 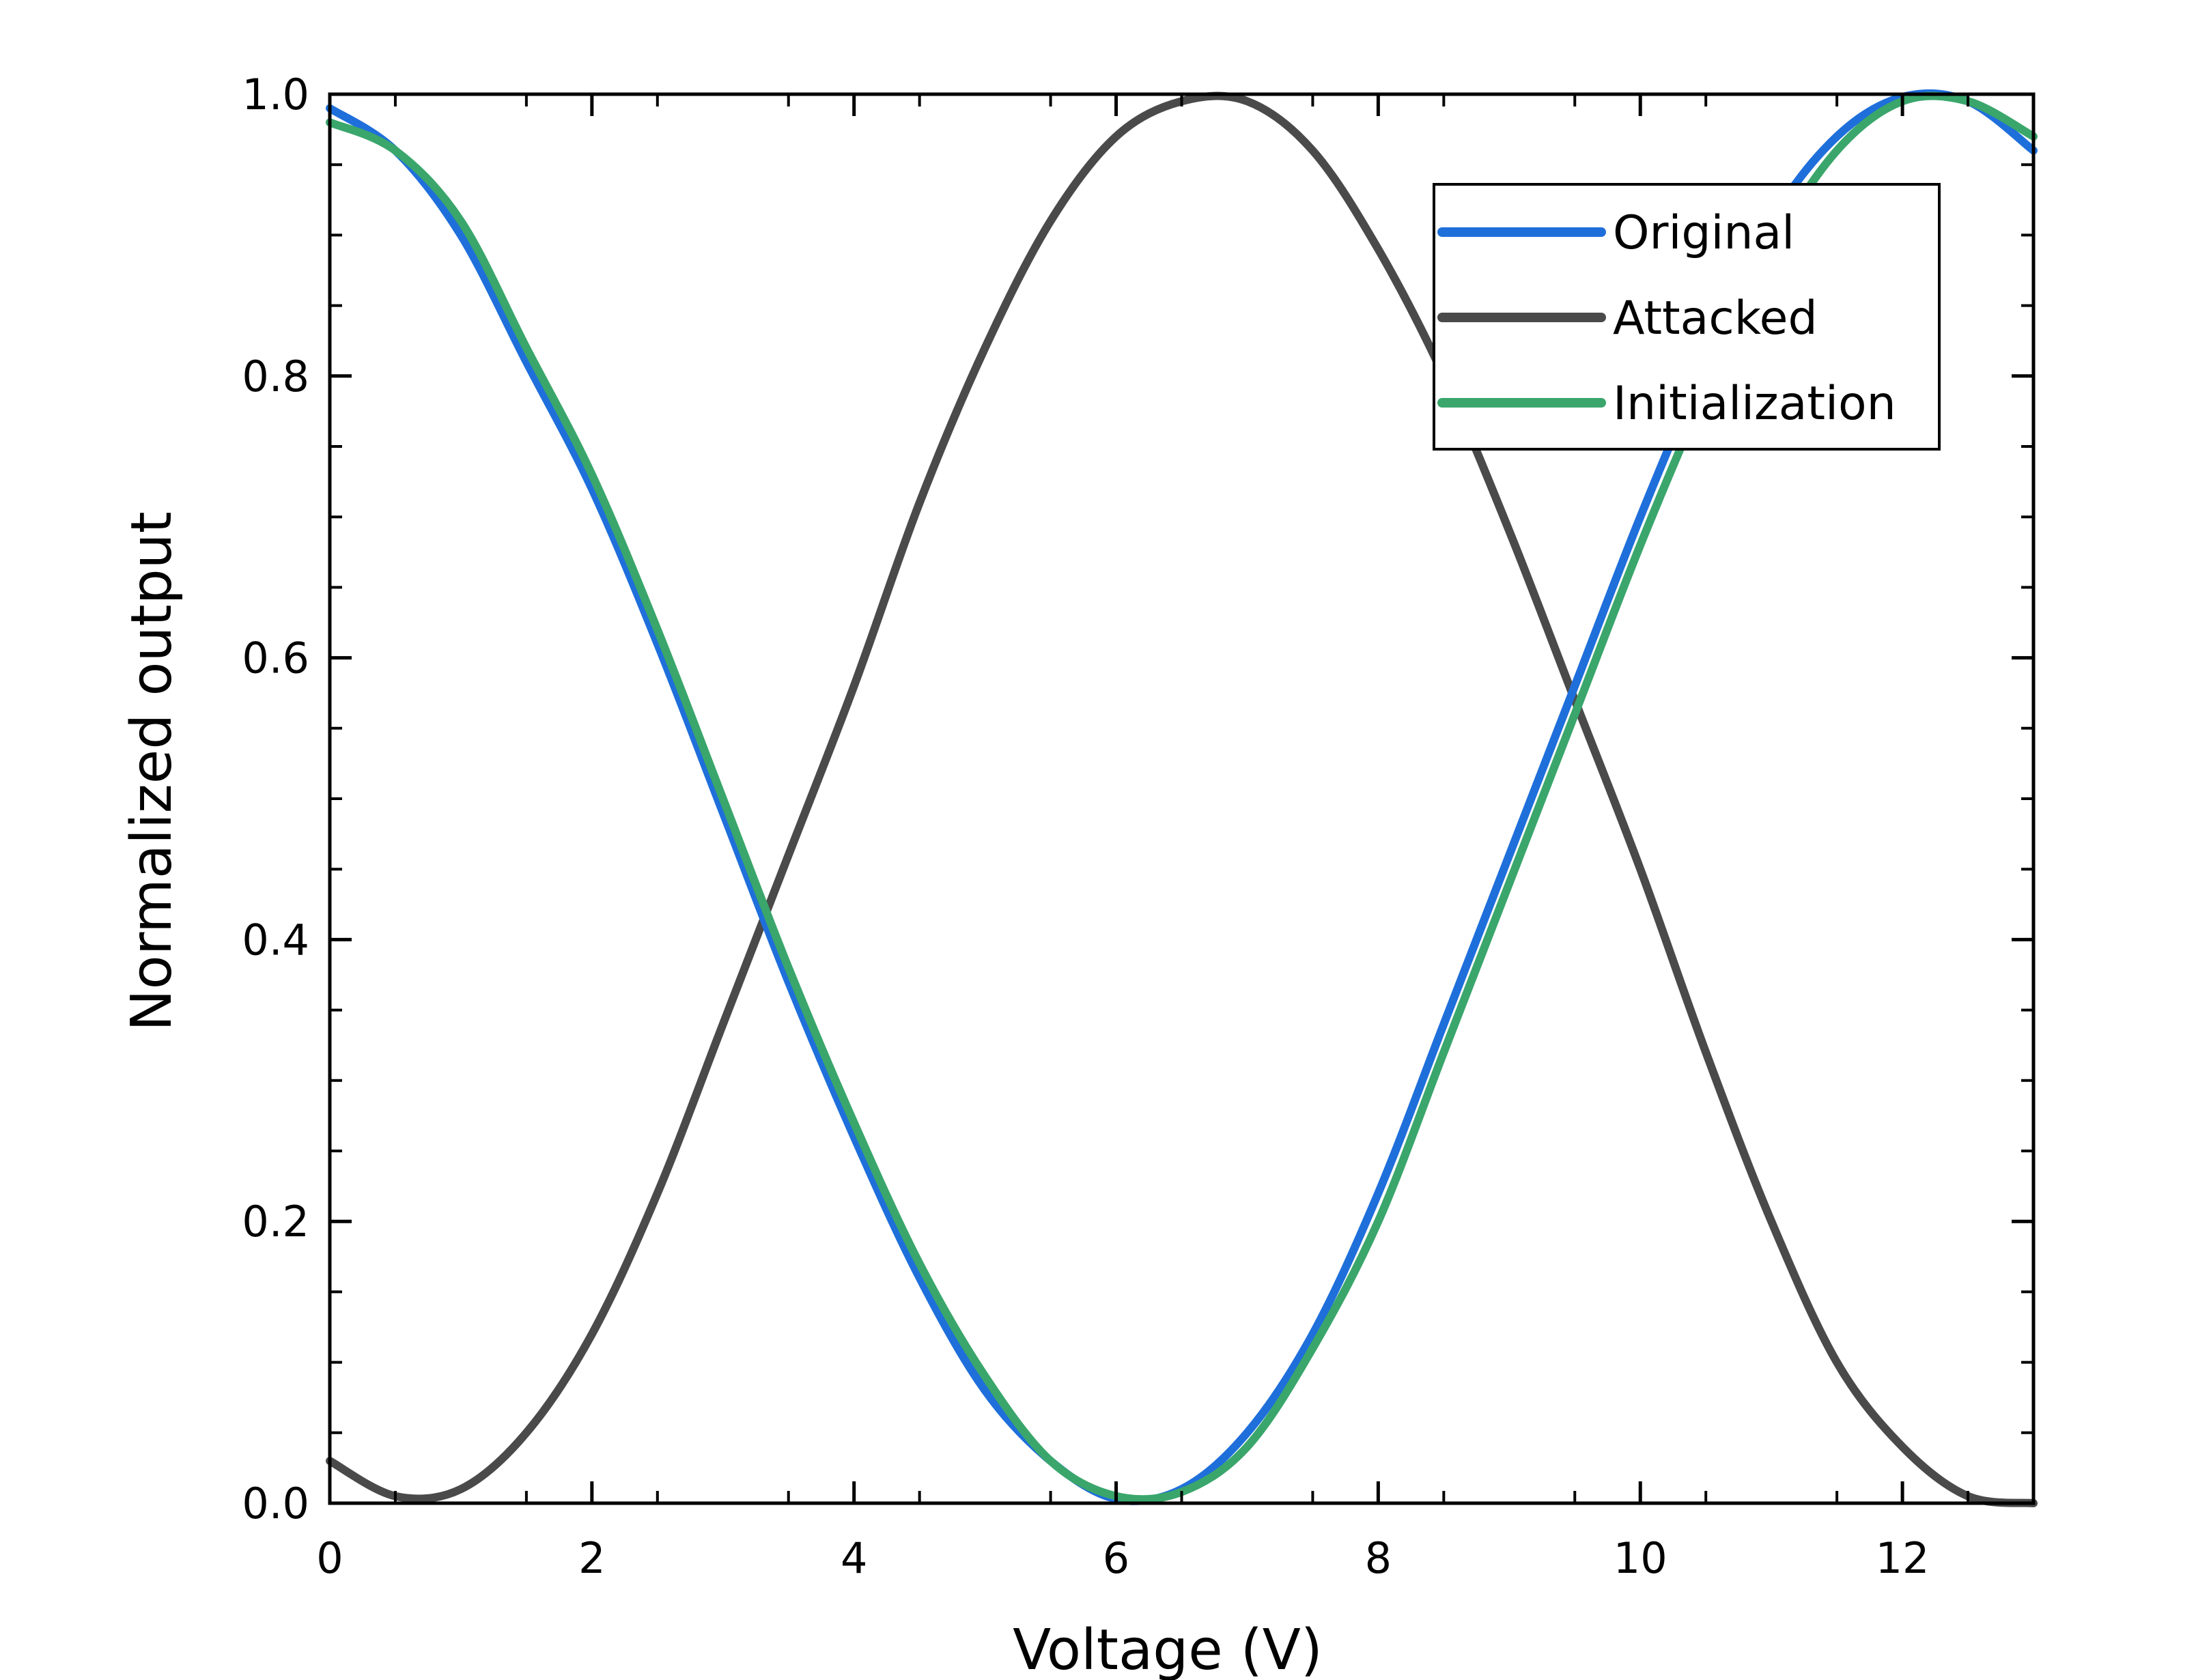 I want to click on legend-label-attacked: Attacked, so click(x=1716, y=318).